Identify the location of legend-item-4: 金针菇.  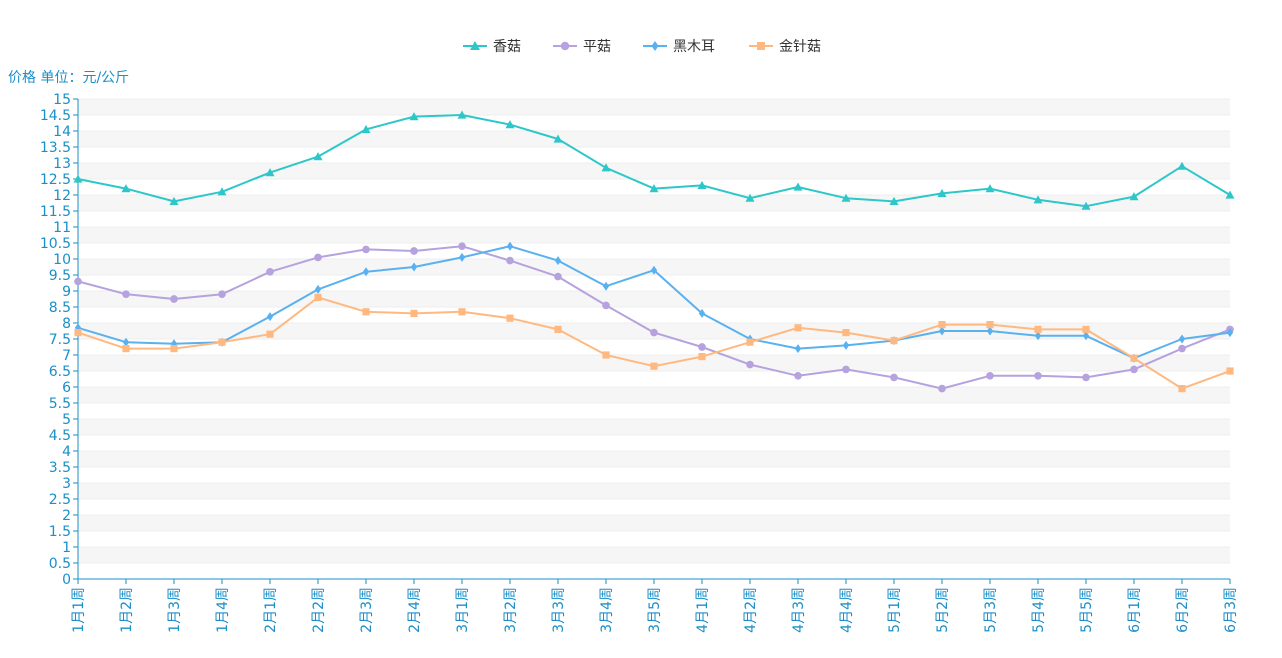
(785, 47).